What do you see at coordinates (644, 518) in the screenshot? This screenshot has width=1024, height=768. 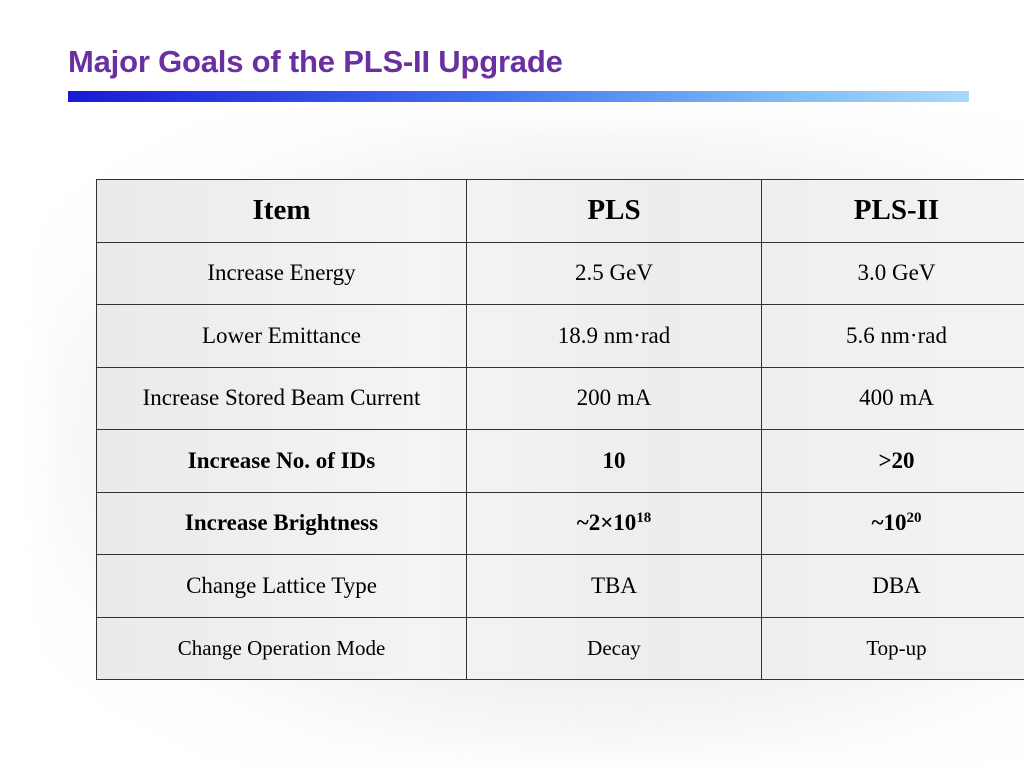 I see `pls-brightness-exponent: 18` at bounding box center [644, 518].